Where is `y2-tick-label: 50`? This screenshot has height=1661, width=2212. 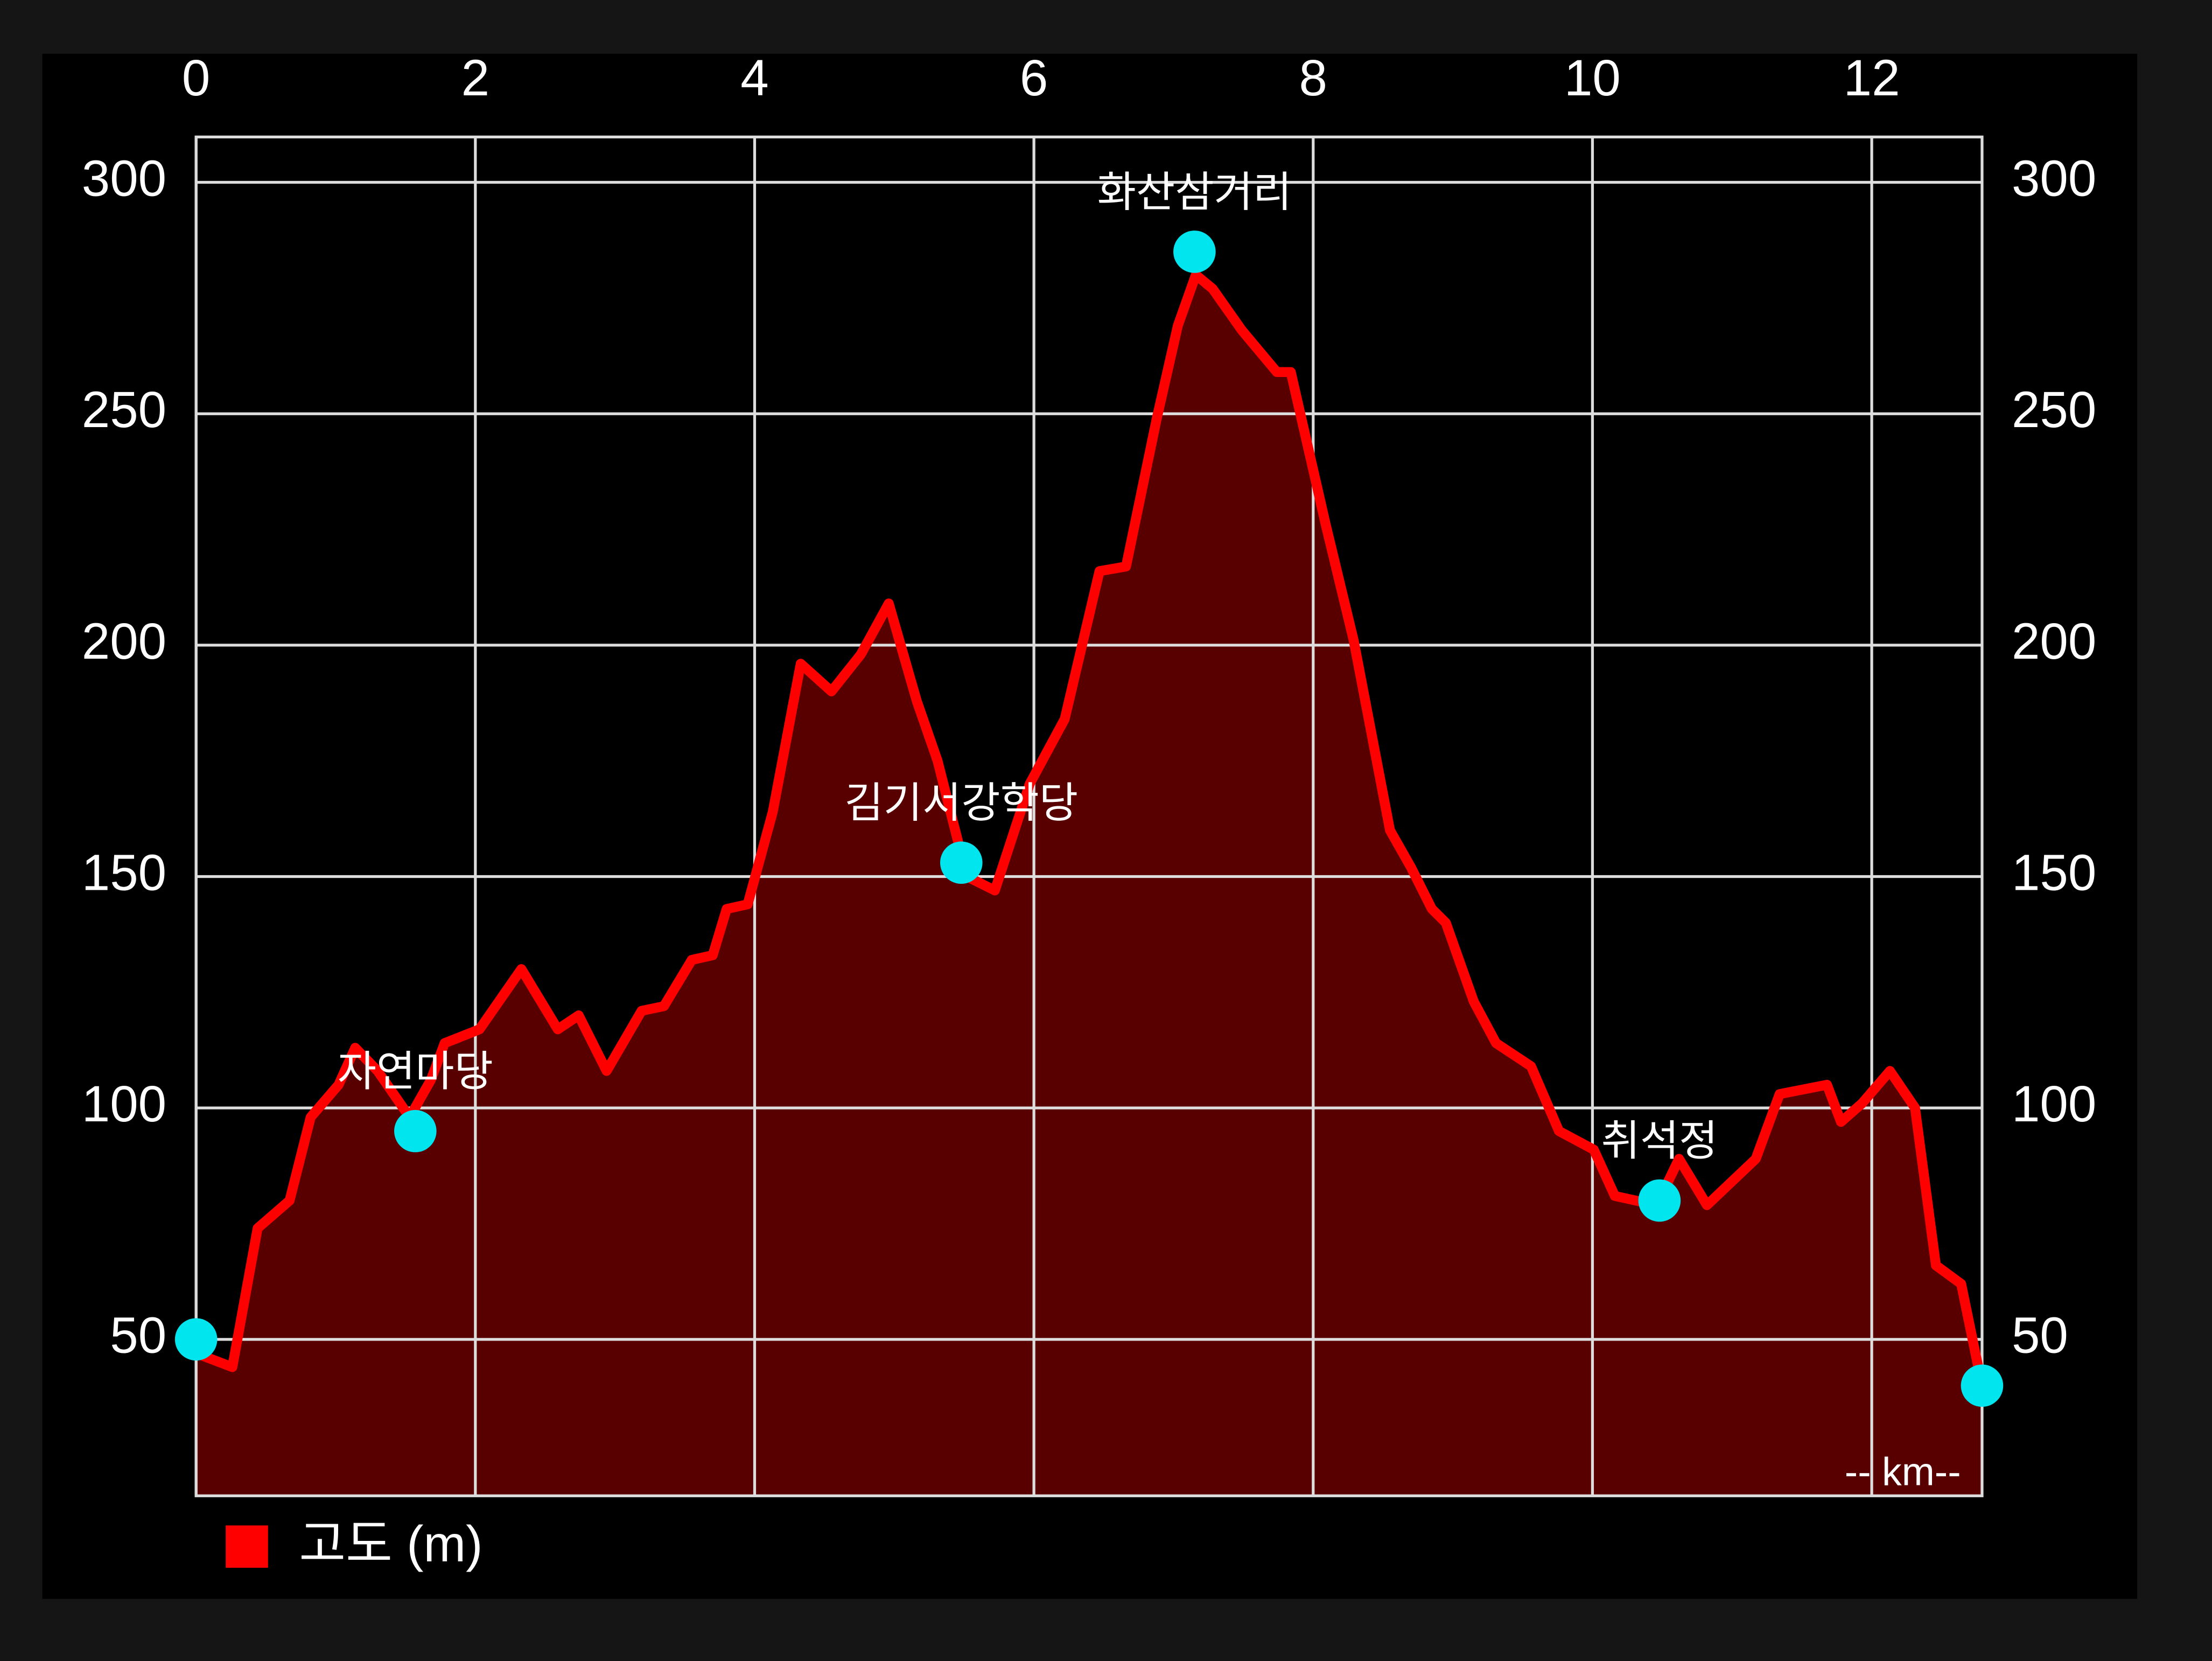 y2-tick-label: 50 is located at coordinates (2040, 1335).